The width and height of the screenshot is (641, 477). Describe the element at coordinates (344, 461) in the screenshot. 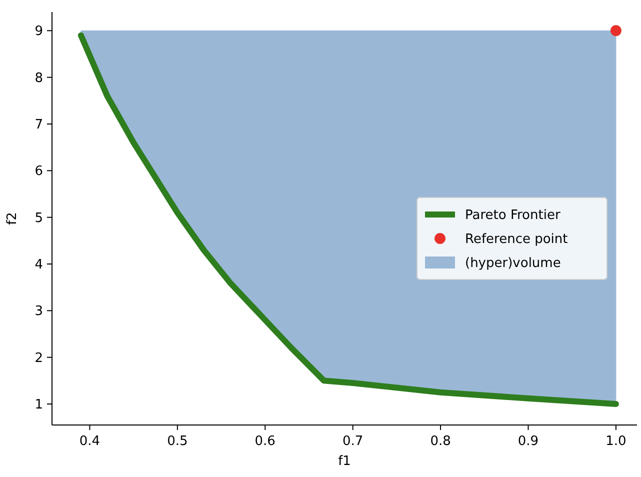

I see `x-axis-title: f1` at that location.